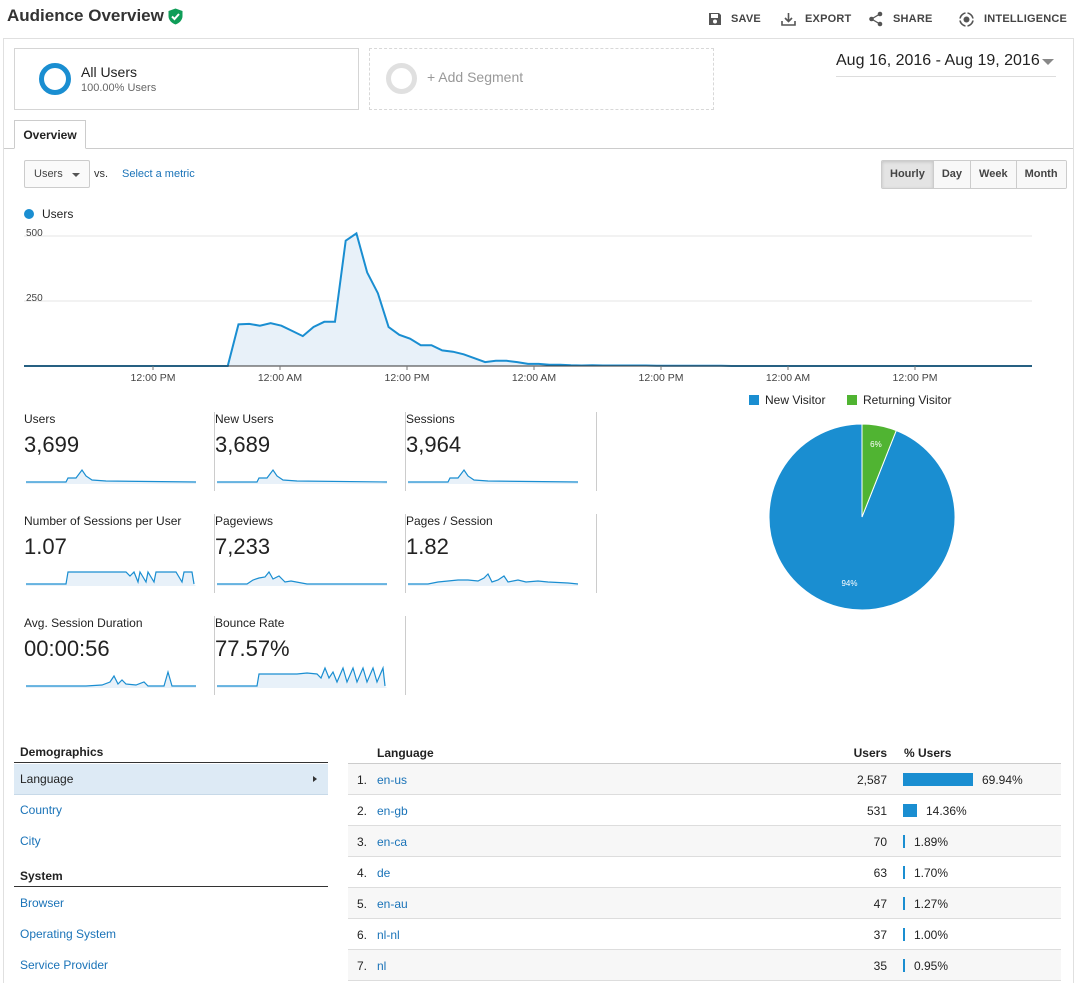 The image size is (1077, 983). Describe the element at coordinates (876, 19) in the screenshot. I see `share-icon` at that location.